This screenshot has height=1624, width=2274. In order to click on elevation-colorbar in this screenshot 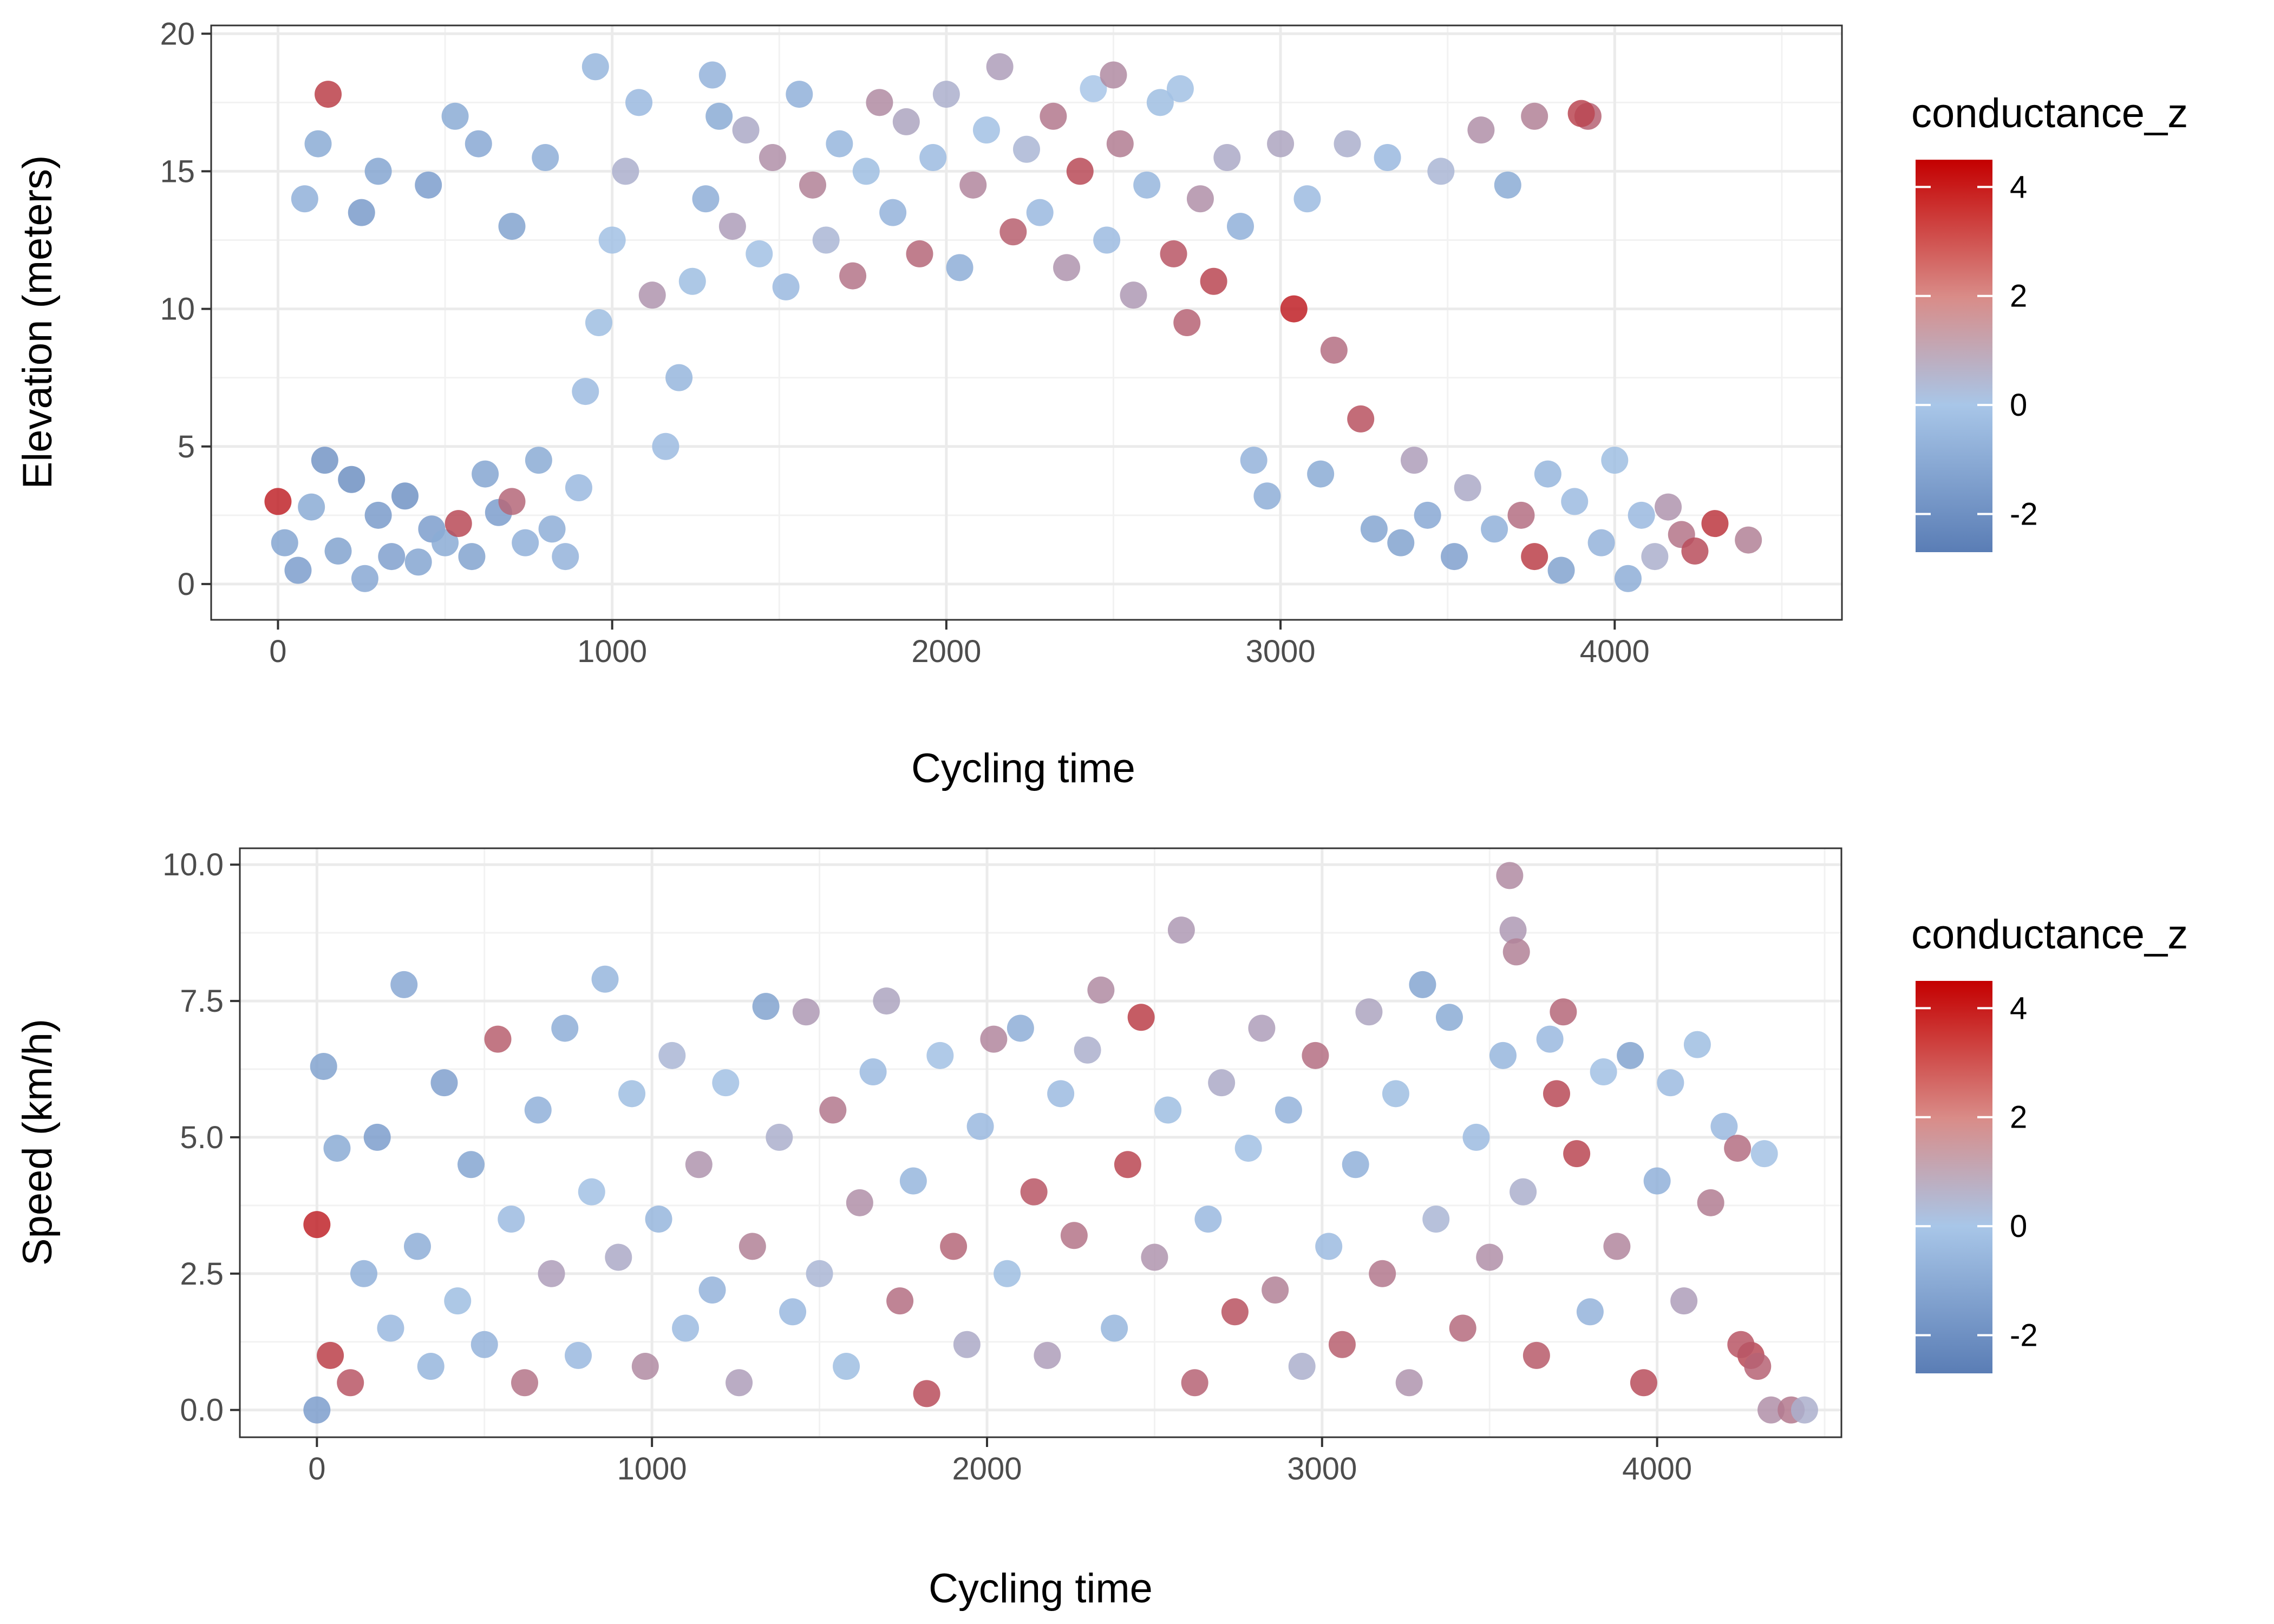, I will do `click(1954, 356)`.